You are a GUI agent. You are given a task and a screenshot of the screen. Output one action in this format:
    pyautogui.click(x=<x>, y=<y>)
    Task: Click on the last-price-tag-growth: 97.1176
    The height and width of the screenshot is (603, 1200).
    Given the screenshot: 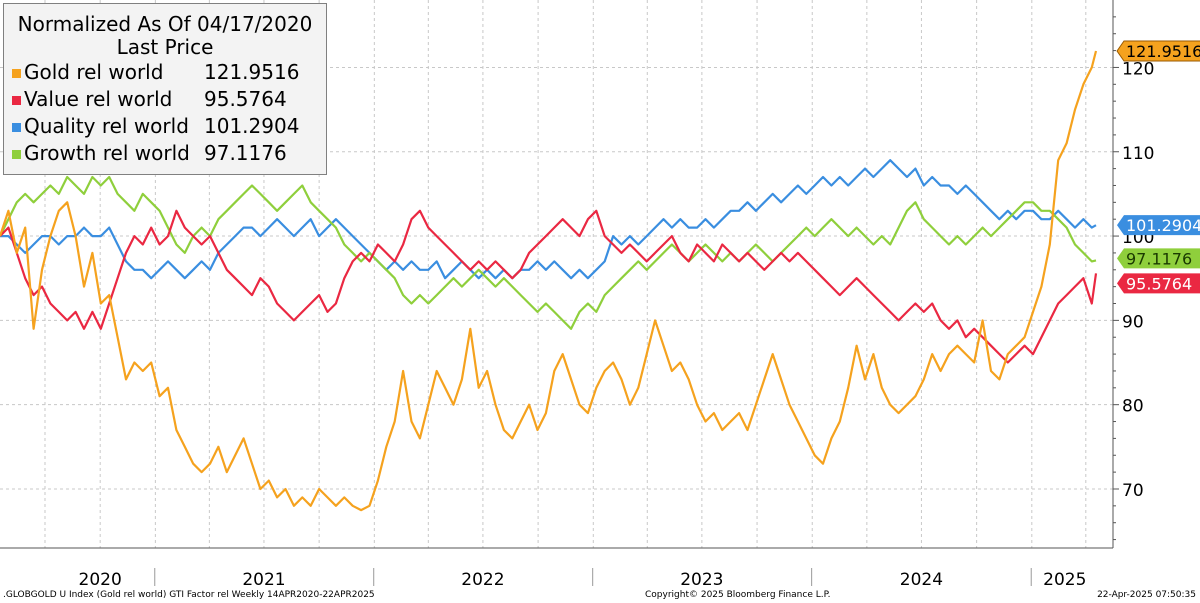 What is the action you would take?
    pyautogui.click(x=1158, y=258)
    